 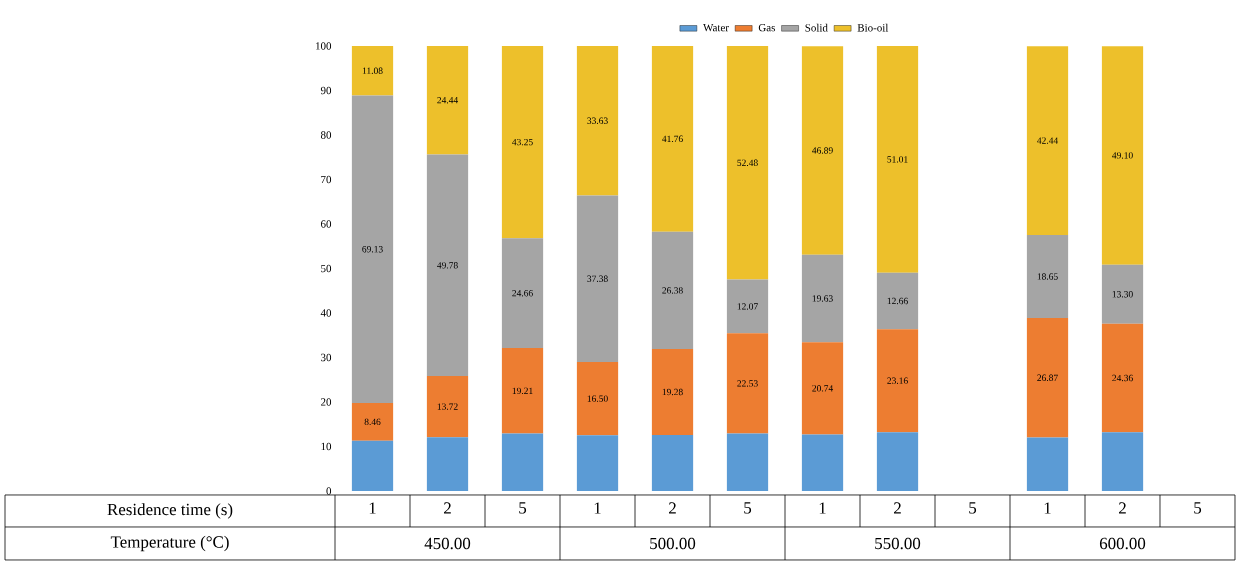 What do you see at coordinates (447, 543) in the screenshot?
I see `text: 450.00` at bounding box center [447, 543].